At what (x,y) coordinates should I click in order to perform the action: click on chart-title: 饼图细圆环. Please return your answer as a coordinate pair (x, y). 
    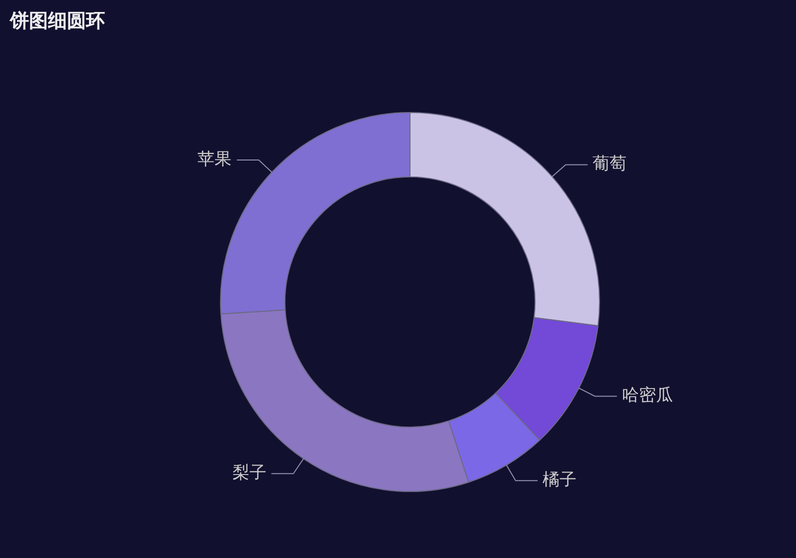
    Looking at the image, I should click on (57, 21).